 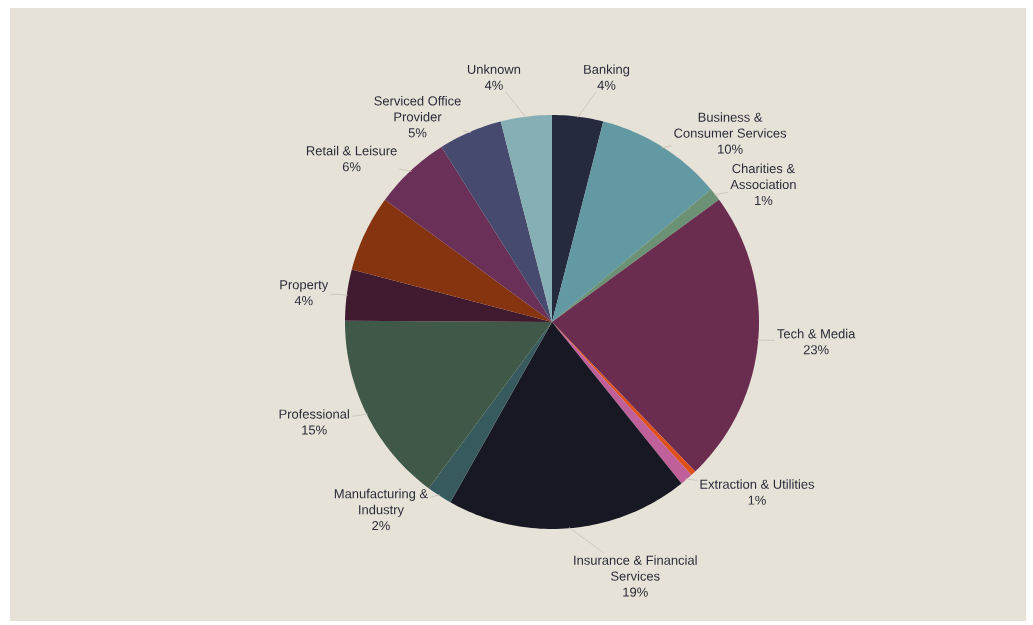 I want to click on slice-label: Unknown, so click(x=494, y=69).